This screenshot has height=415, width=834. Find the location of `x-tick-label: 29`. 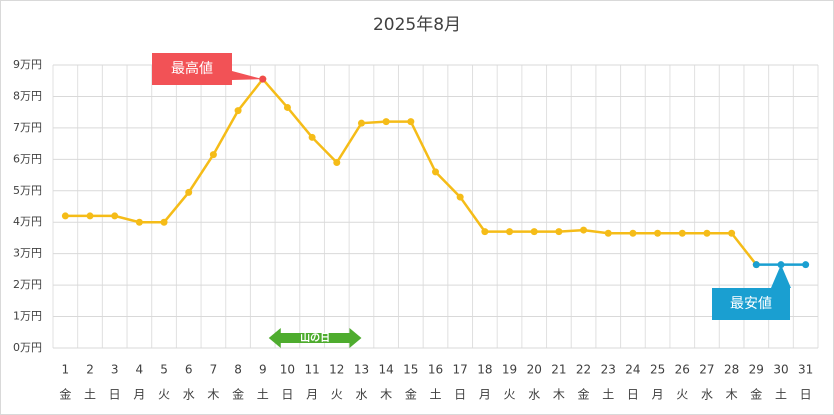

x-tick-label: 29 is located at coordinates (756, 370).